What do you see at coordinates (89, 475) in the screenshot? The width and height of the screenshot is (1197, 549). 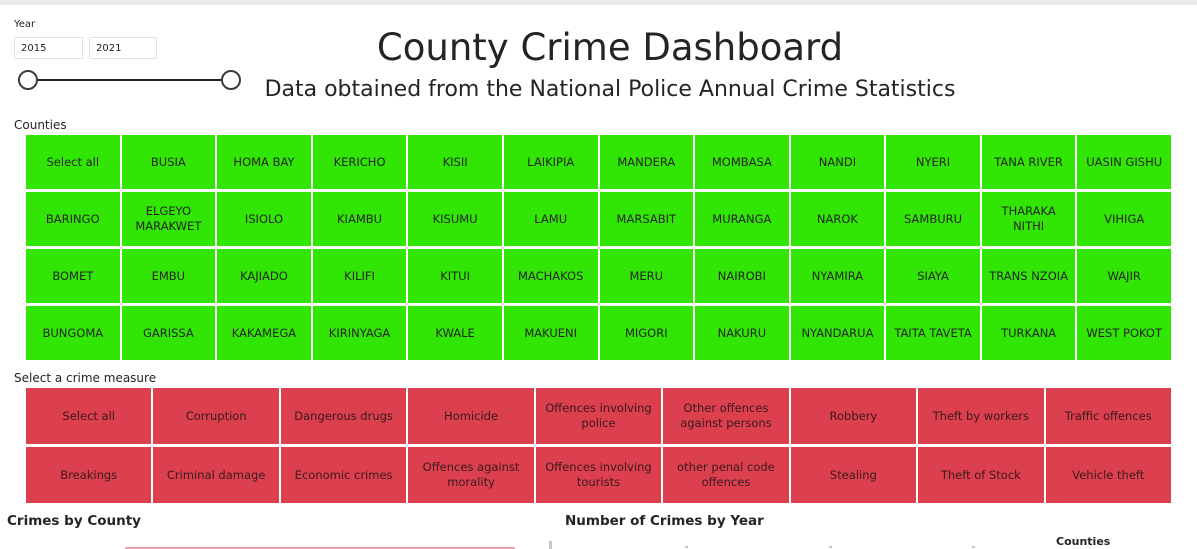 I see `crime-measure-tile-breakings: Breakings` at bounding box center [89, 475].